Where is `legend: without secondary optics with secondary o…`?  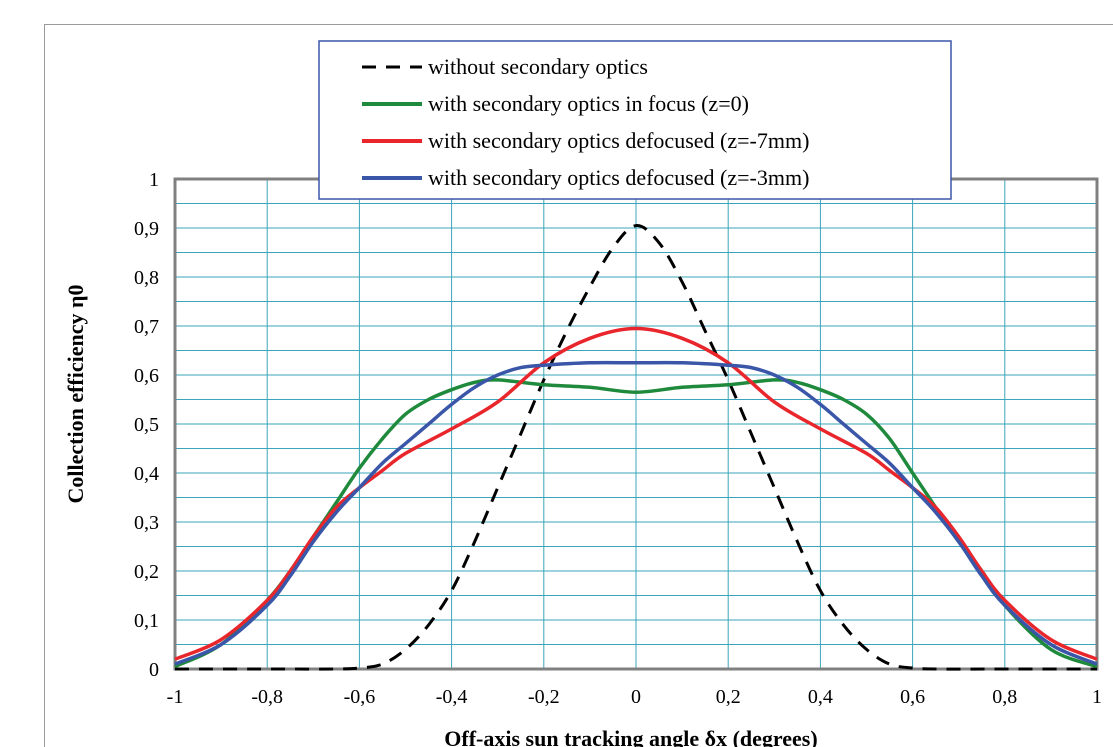
legend: without secondary optics with secondary o… is located at coordinates (635, 120).